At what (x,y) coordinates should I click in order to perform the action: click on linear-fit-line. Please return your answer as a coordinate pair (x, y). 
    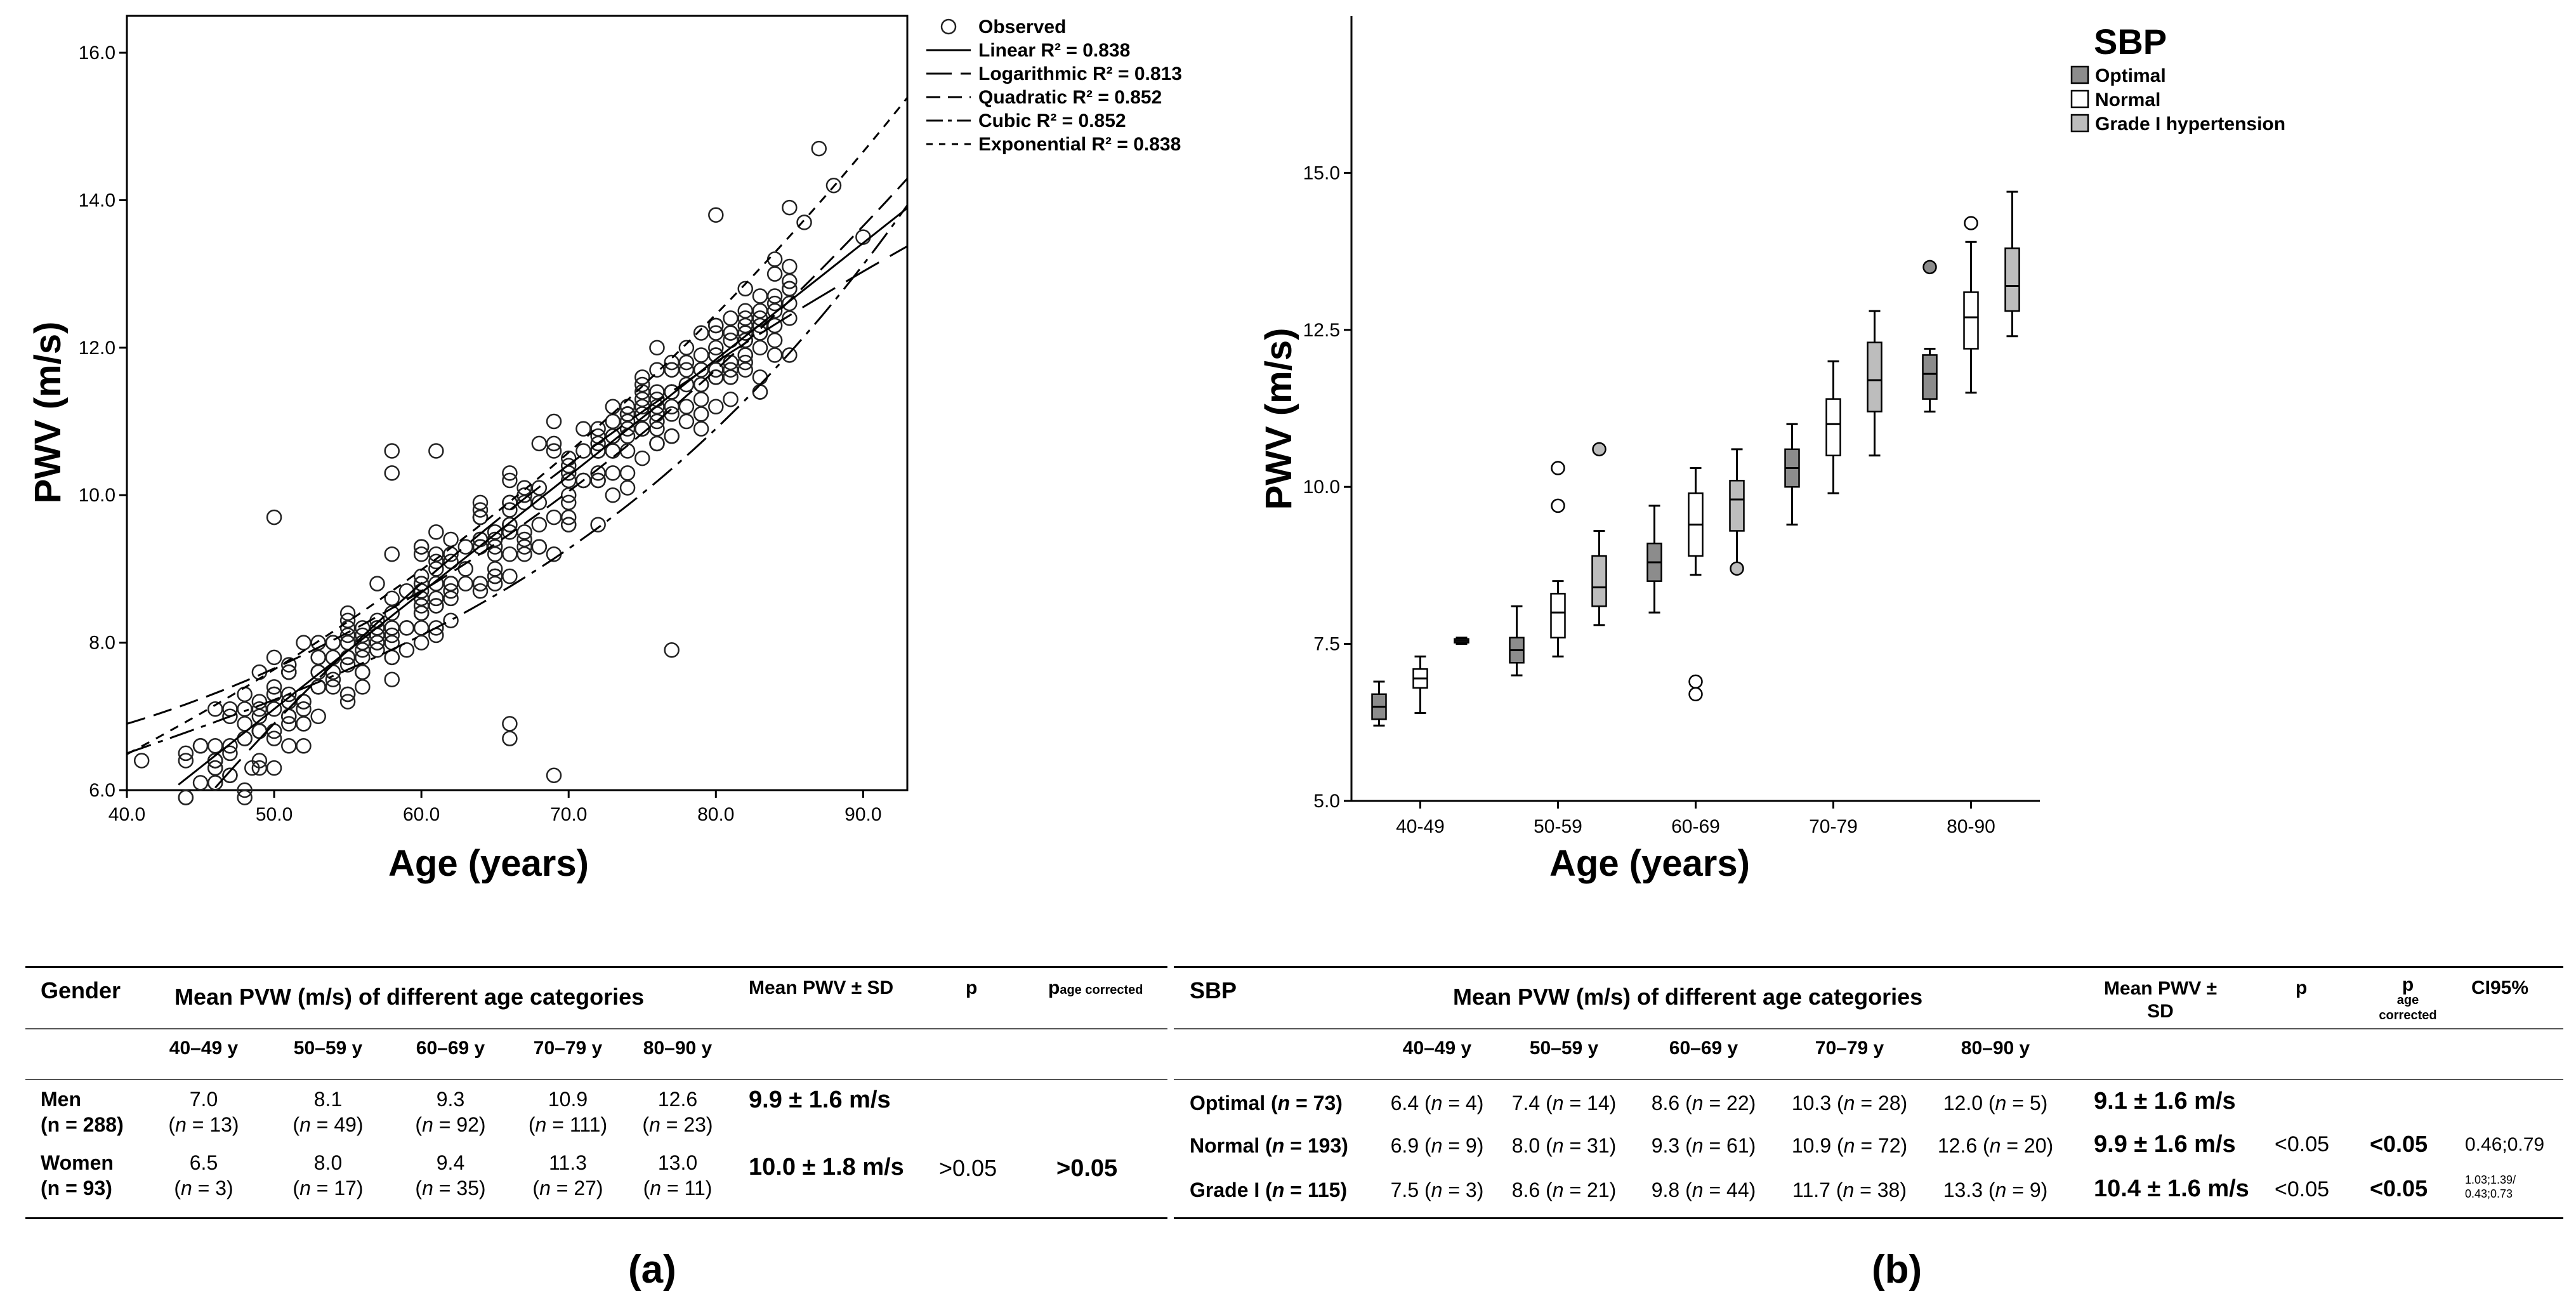
    Looking at the image, I should click on (543, 496).